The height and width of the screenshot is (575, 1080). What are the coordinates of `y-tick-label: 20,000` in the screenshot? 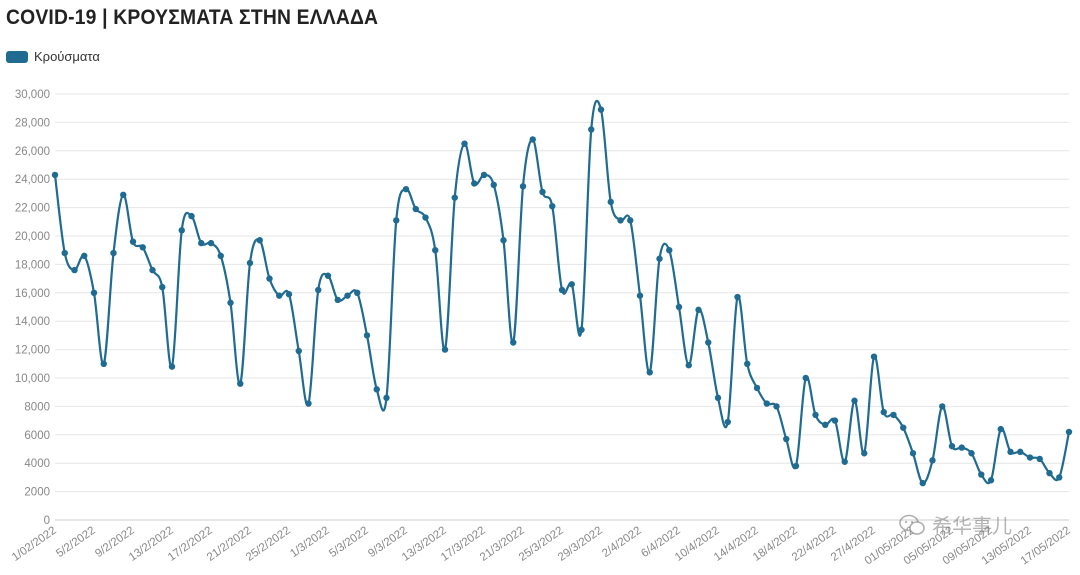 It's located at (32, 237).